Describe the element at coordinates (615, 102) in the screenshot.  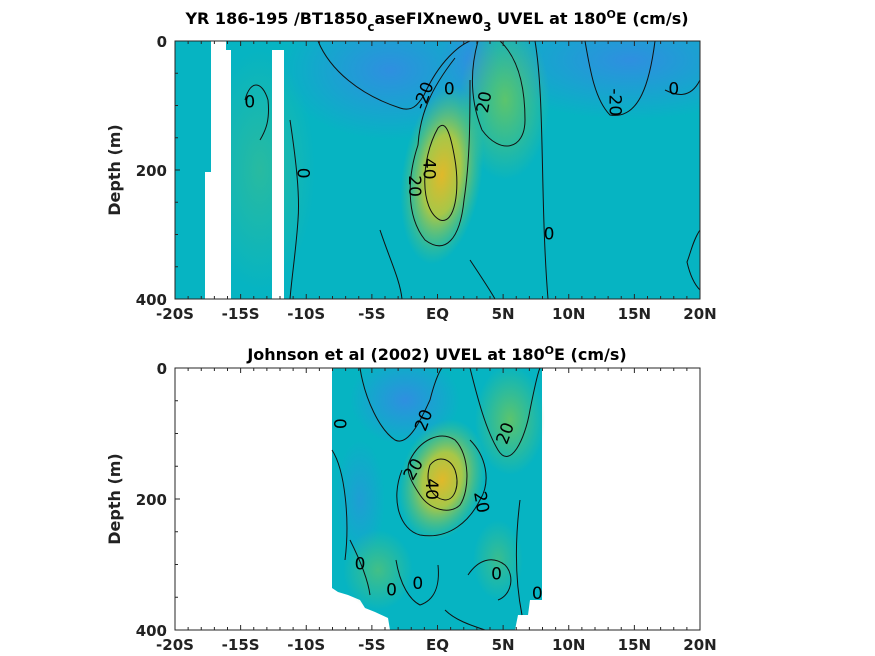
I see `model-contour-label: -20` at that location.